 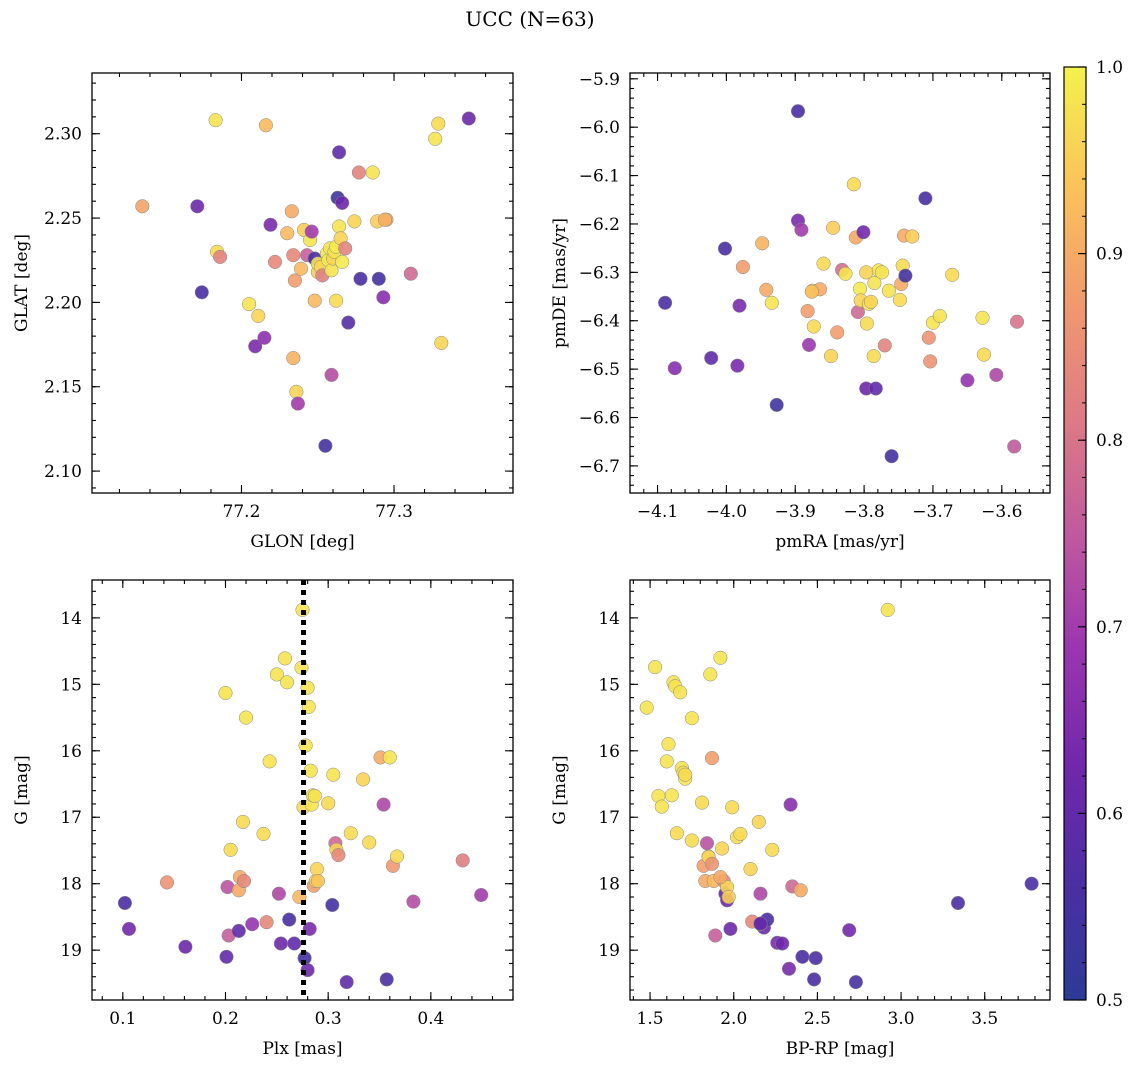 What do you see at coordinates (1109, 255) in the screenshot?
I see `colorbar-tick-label: 0.9` at bounding box center [1109, 255].